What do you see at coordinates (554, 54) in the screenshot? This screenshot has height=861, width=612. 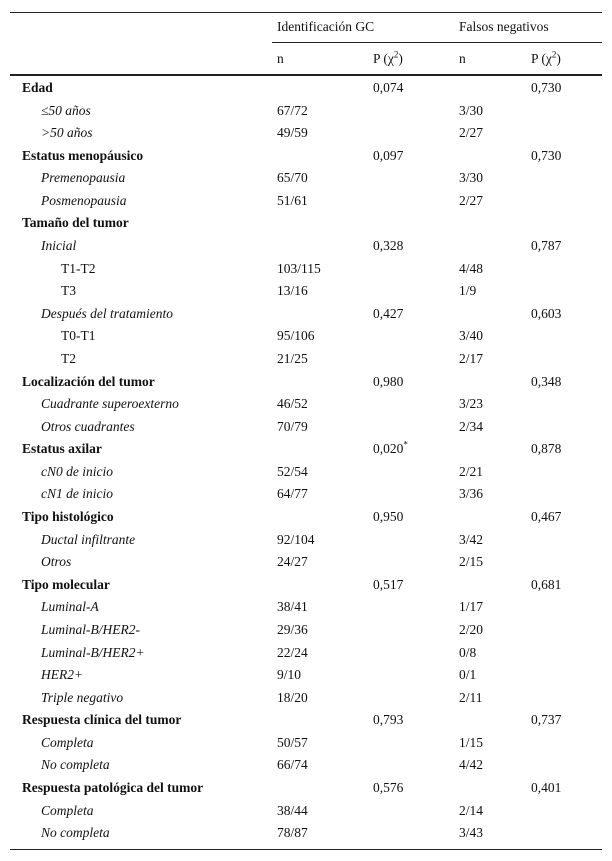 I see `superscript: 2` at bounding box center [554, 54].